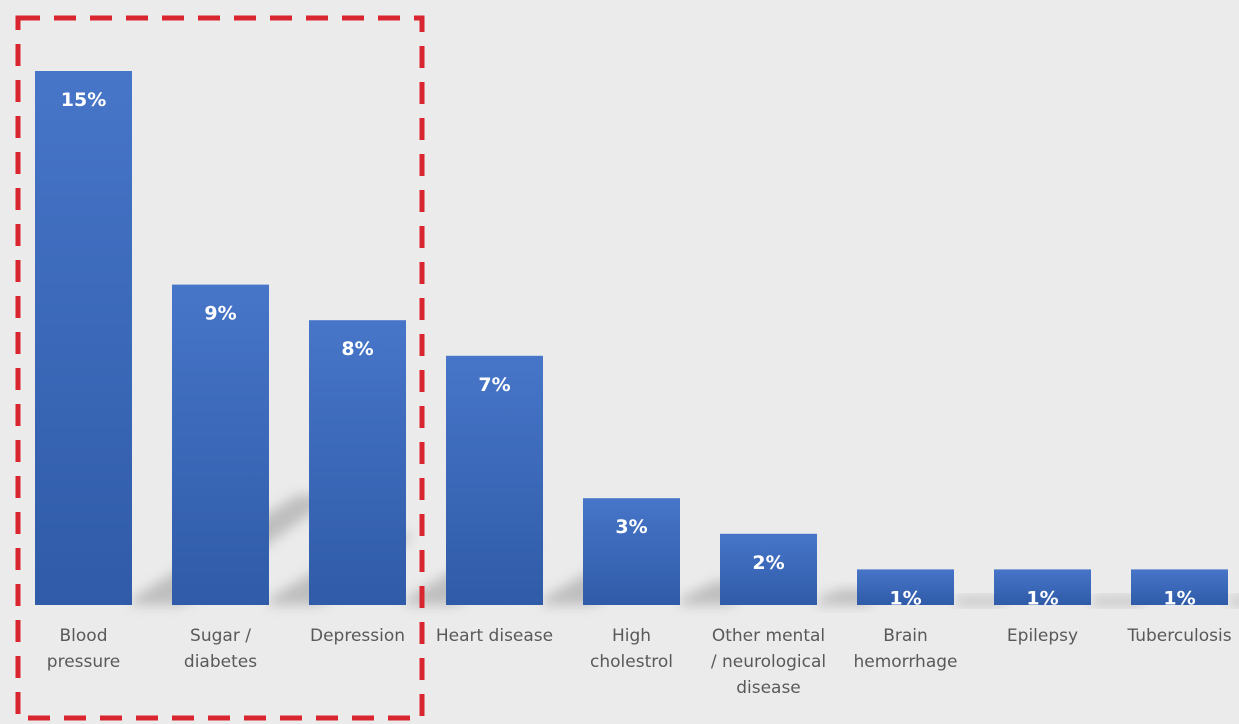  I want to click on data-label: 2%, so click(768, 563).